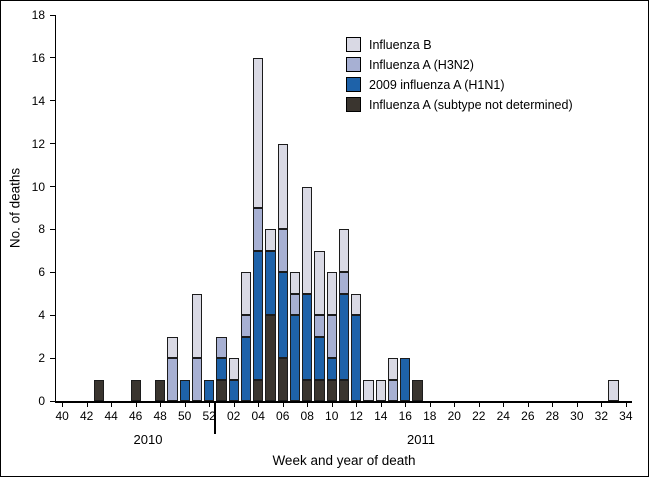 The image size is (649, 477). I want to click on y-tick-label: 6, so click(41, 272).